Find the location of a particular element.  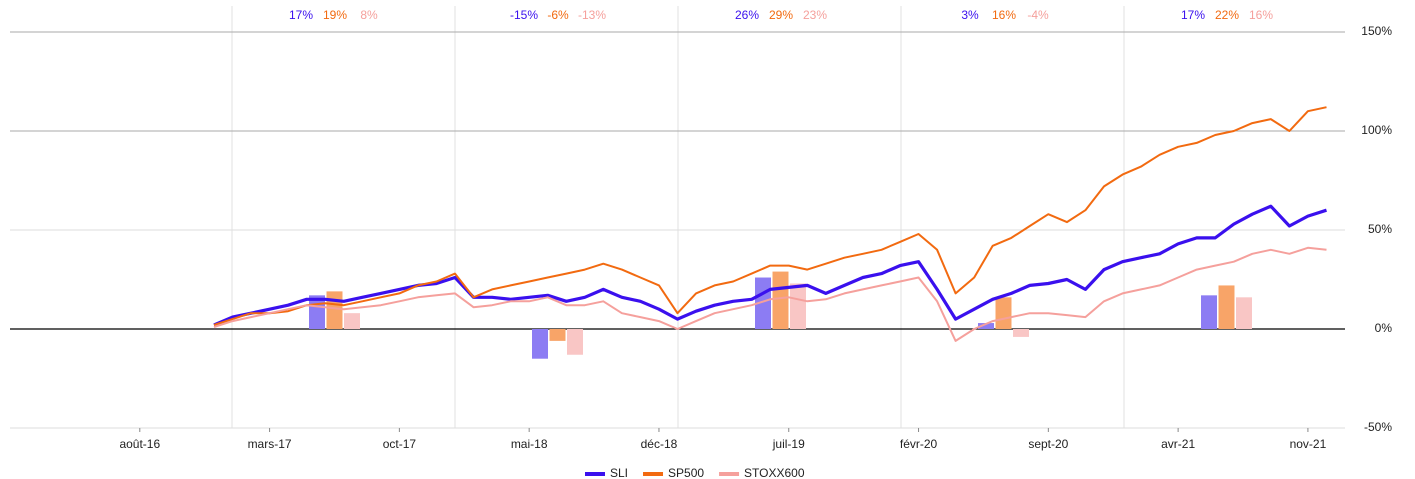

x-tick-label: juil-19 is located at coordinates (788, 444).